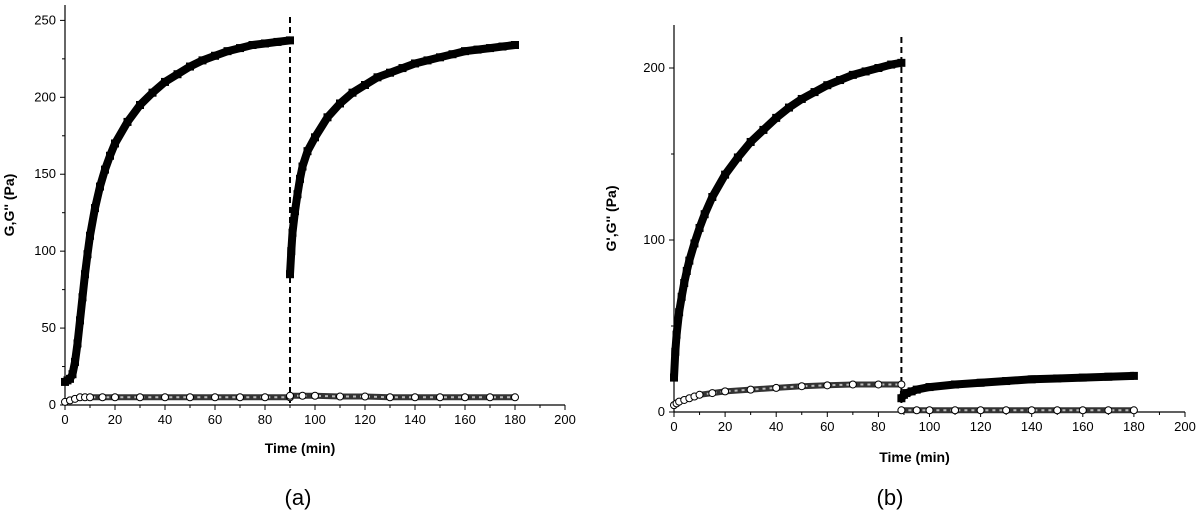 The image size is (1200, 518). I want to click on x-tick-label: 200, so click(565, 419).